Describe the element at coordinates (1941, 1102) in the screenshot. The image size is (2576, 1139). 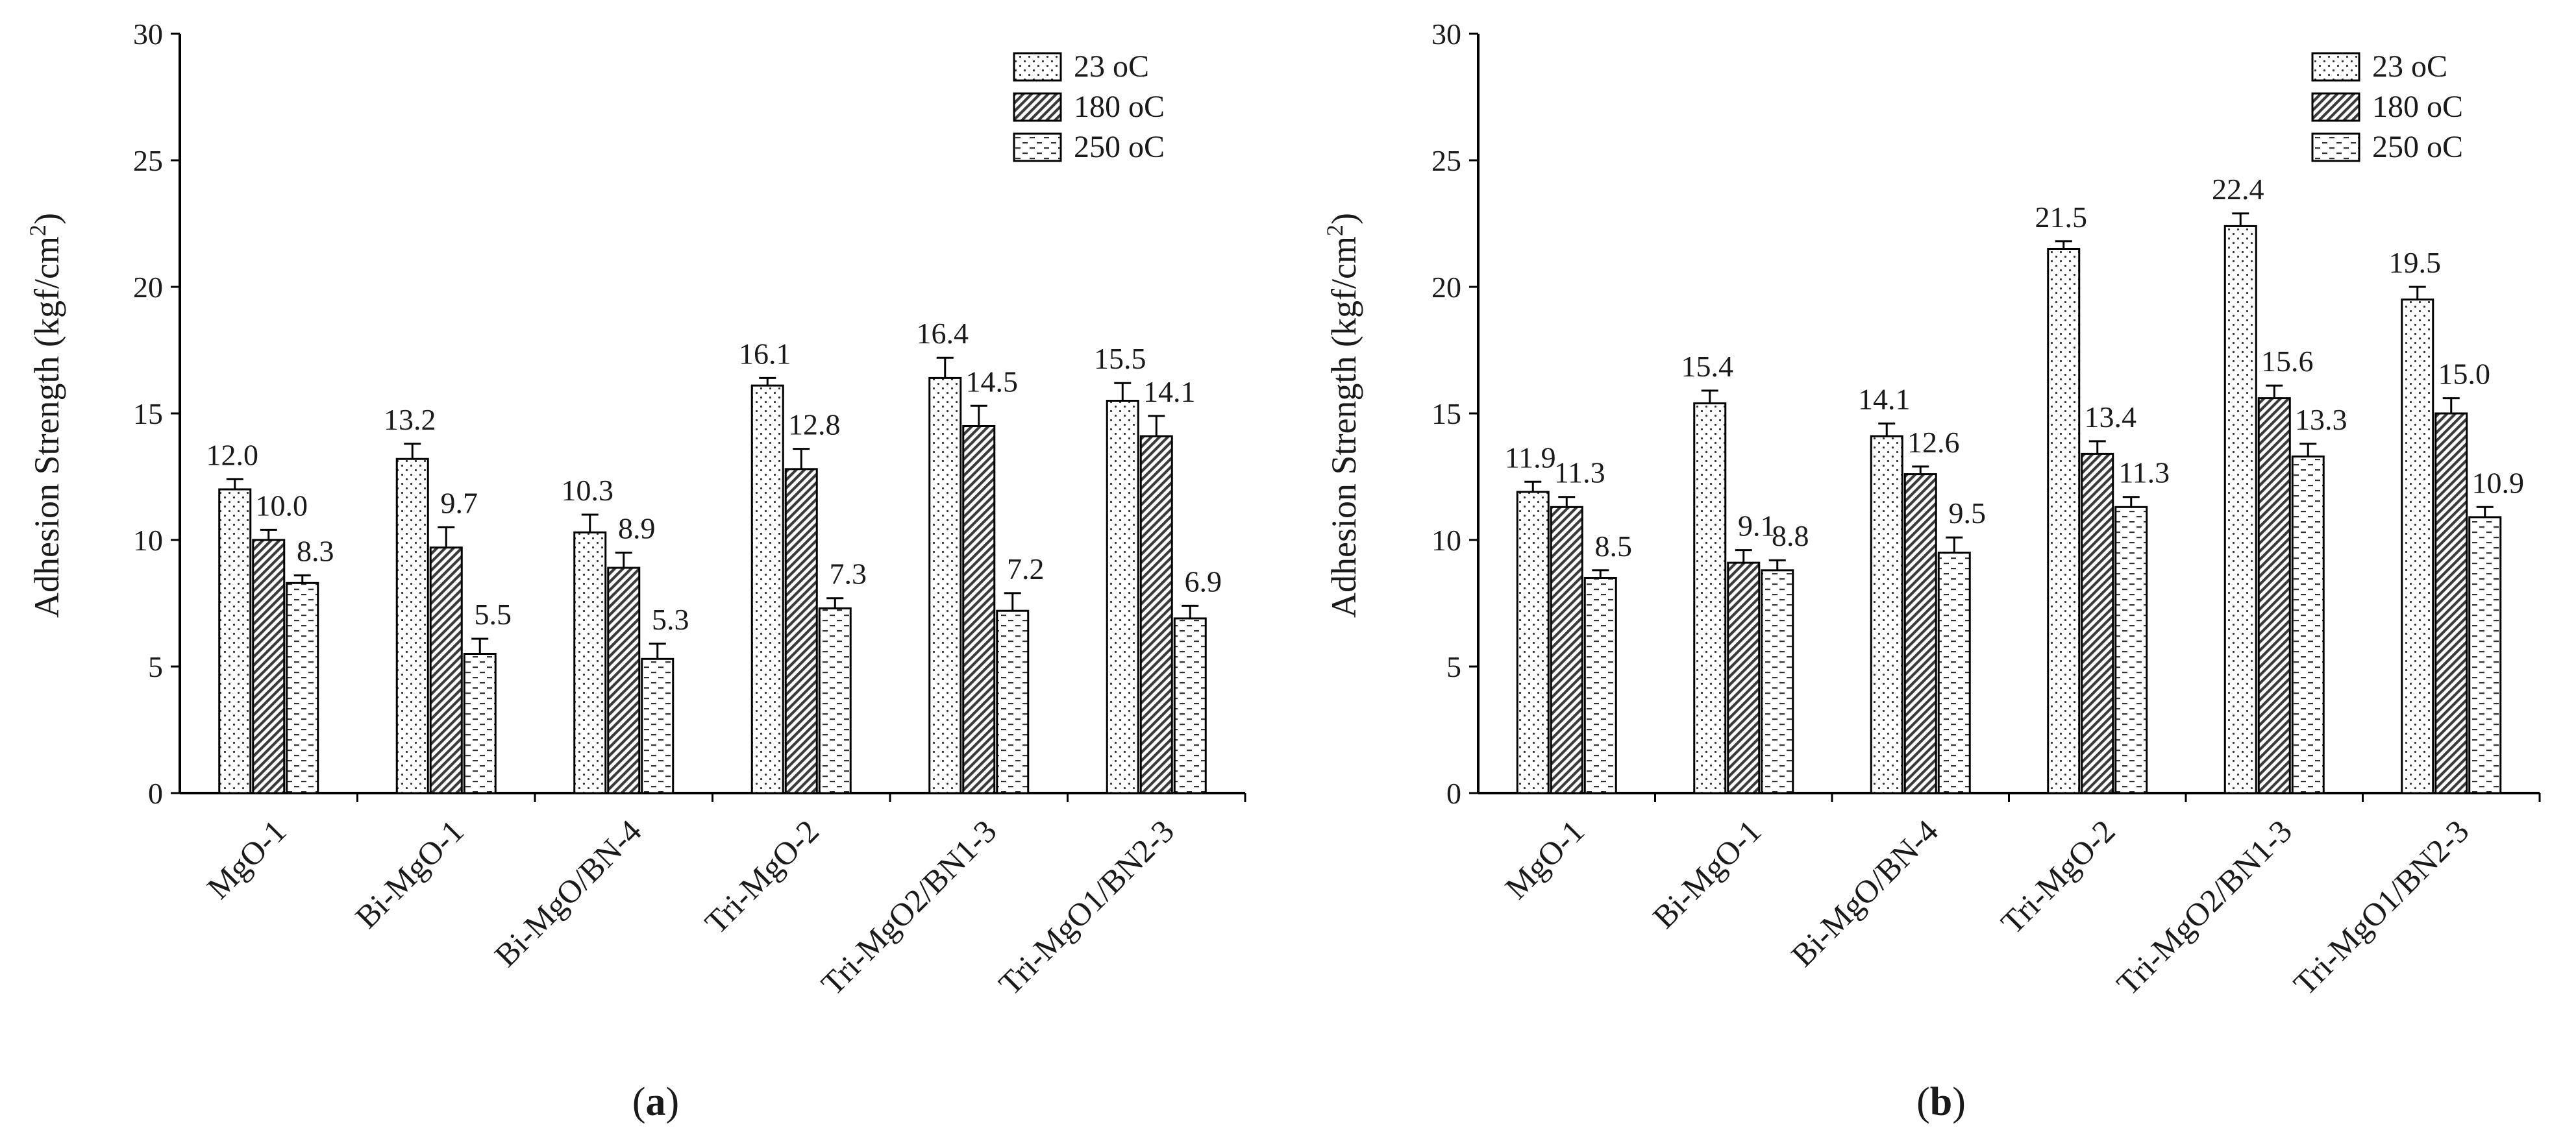
I see `panel-b-label: (b)` at that location.